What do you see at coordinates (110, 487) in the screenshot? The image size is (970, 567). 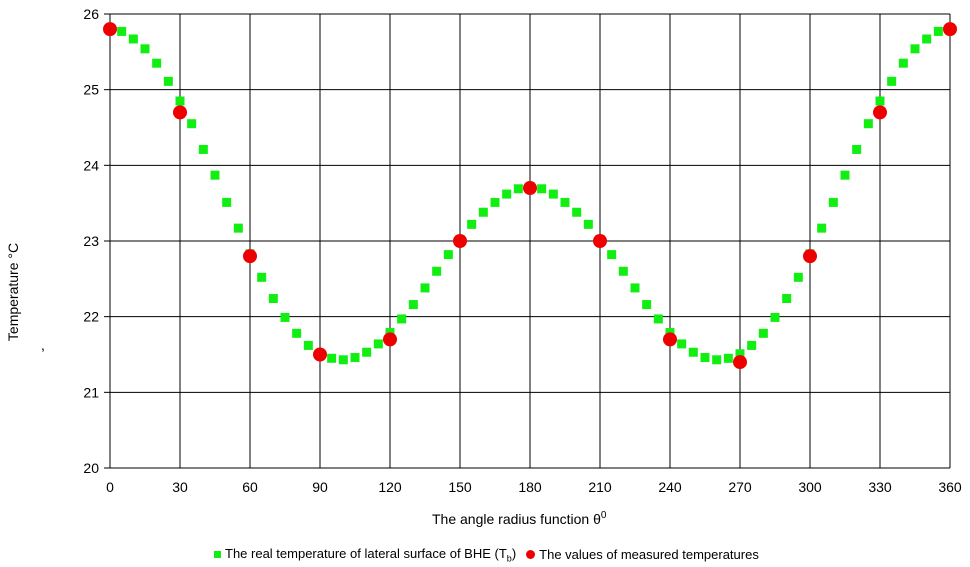 I see `x-tick-label: 0` at bounding box center [110, 487].